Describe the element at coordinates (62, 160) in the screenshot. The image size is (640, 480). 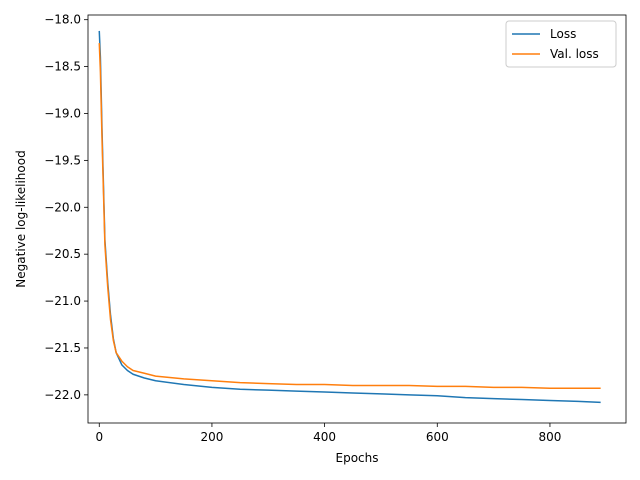
I see `y-tick-label: −19.5` at that location.